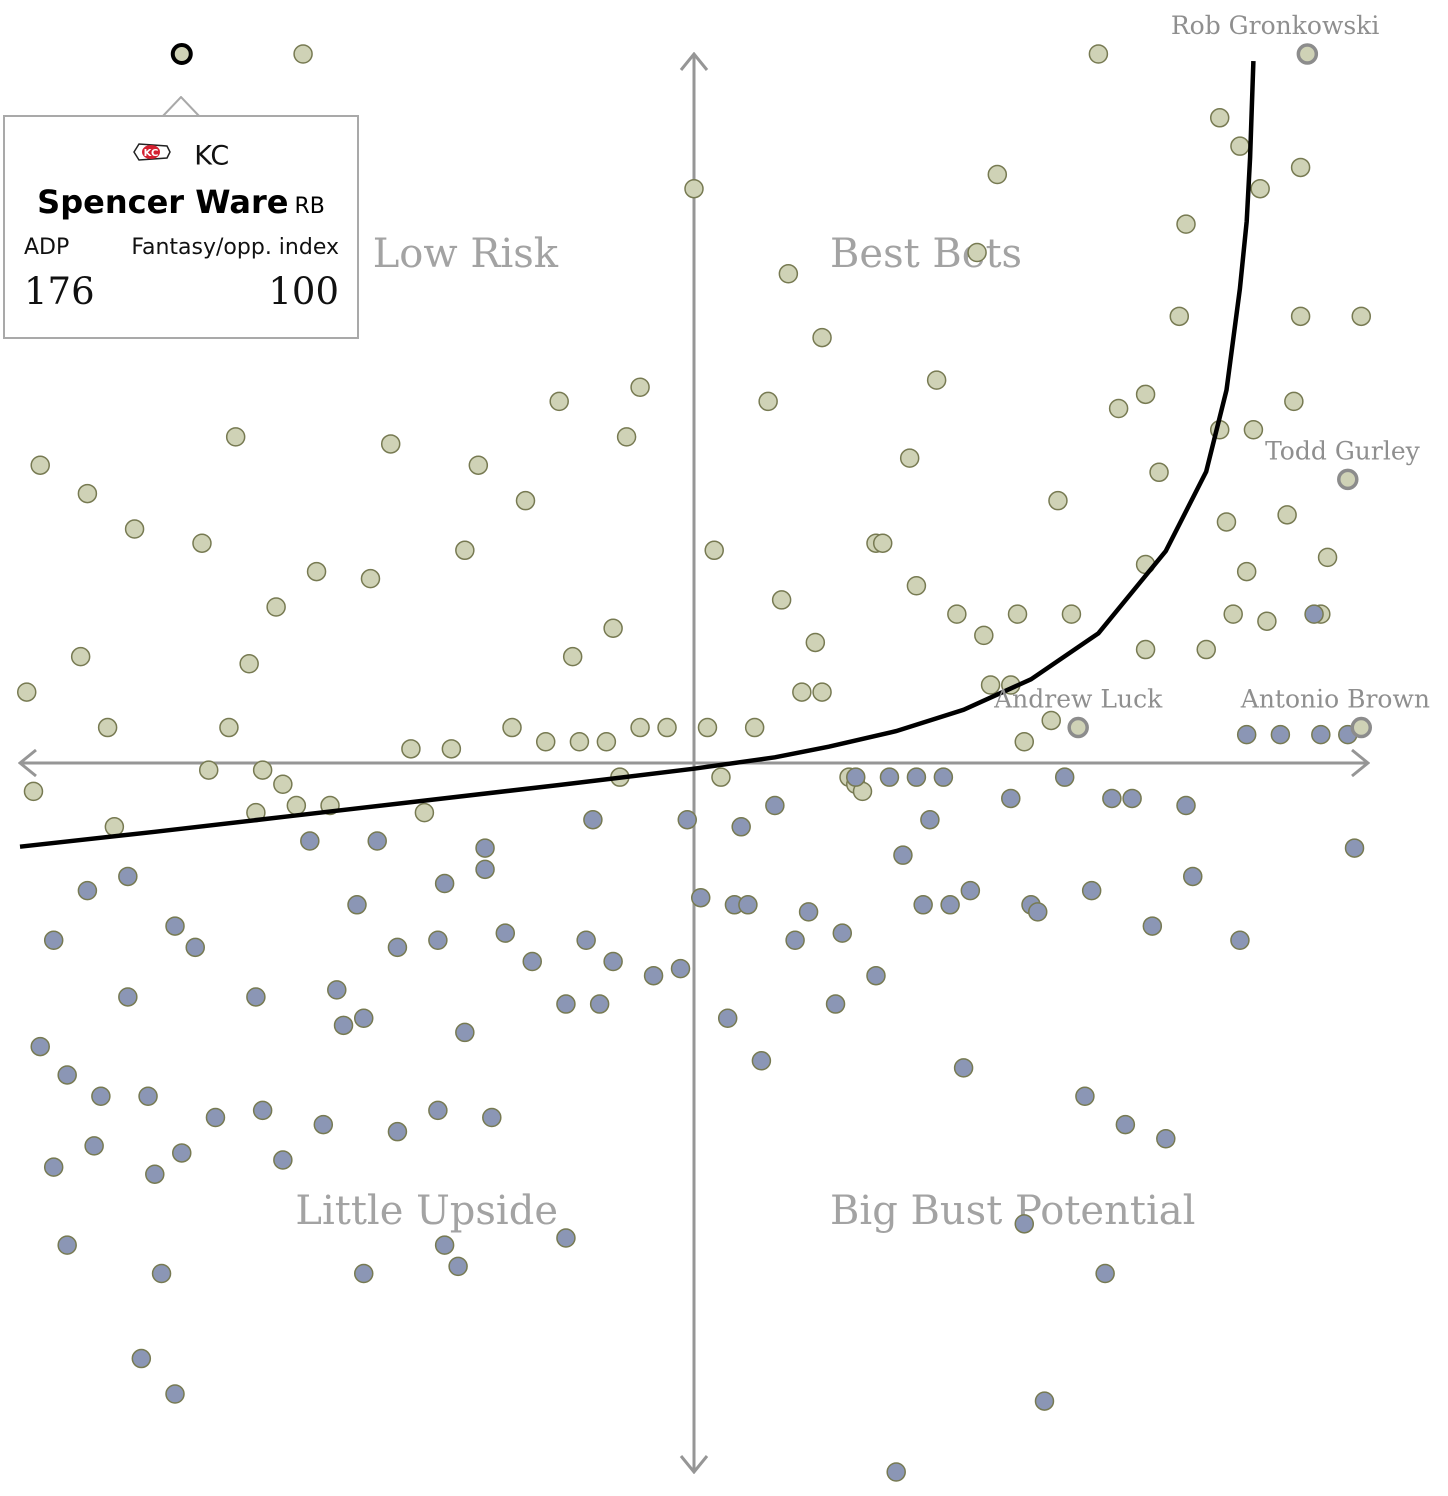  I want to click on point-rob-gronkowski, so click(1307, 54).